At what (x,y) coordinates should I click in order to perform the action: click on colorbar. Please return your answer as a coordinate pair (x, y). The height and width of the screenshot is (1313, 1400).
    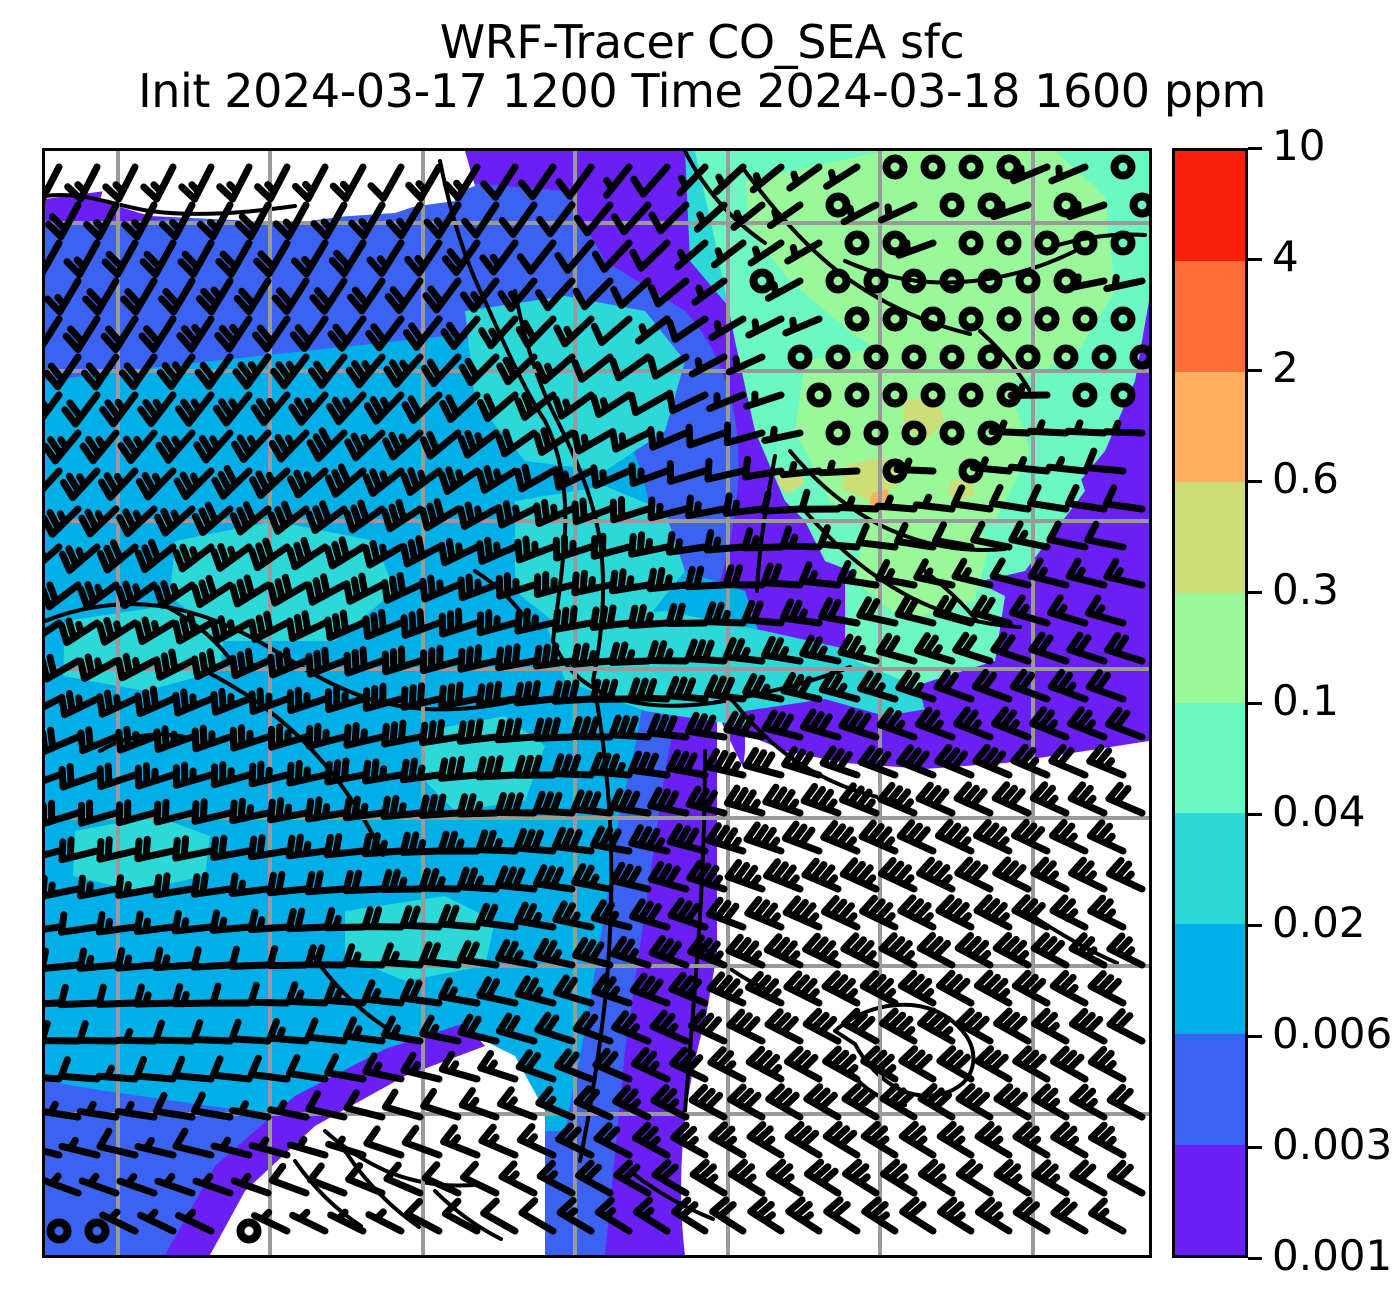
    Looking at the image, I should click on (1210, 703).